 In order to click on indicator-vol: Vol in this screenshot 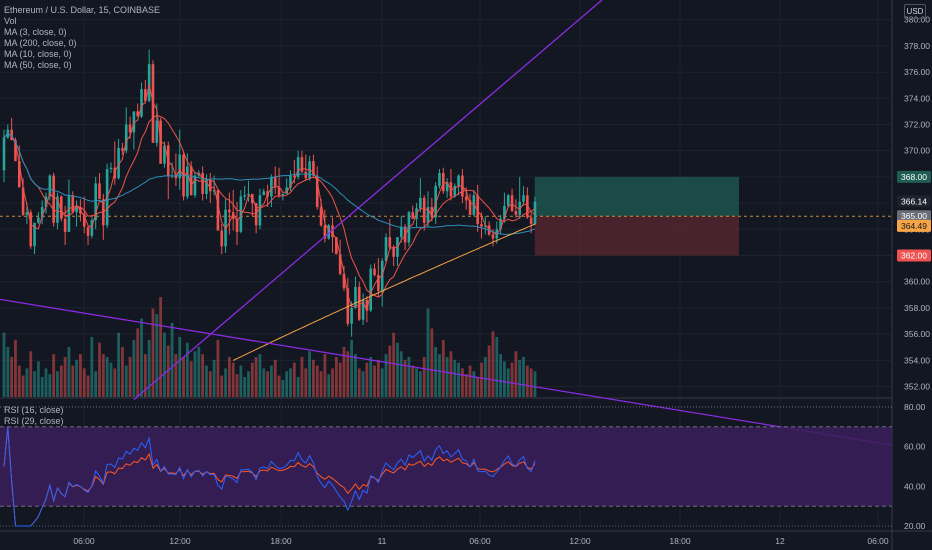, I will do `click(10, 21)`.